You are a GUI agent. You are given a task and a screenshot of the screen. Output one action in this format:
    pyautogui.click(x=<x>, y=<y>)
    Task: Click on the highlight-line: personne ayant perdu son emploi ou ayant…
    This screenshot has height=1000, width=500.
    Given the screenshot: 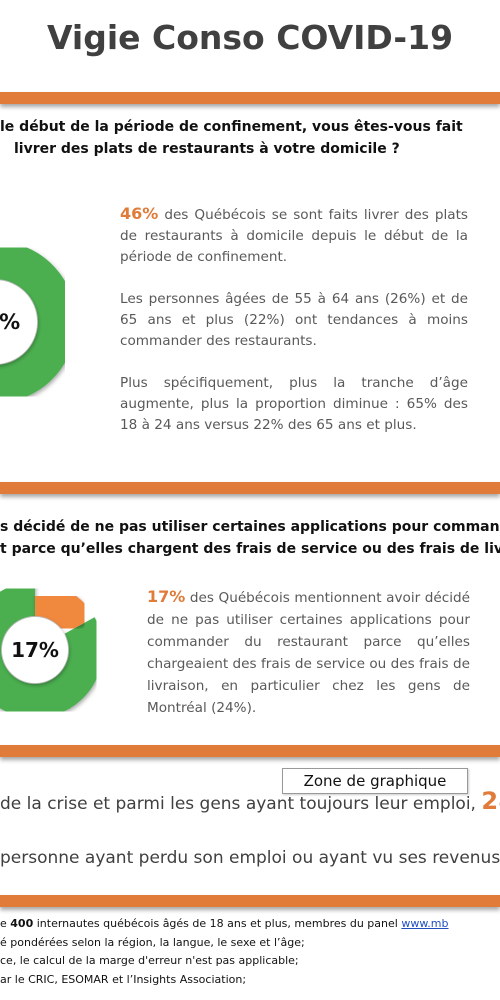 What is the action you would take?
    pyautogui.click(x=250, y=858)
    